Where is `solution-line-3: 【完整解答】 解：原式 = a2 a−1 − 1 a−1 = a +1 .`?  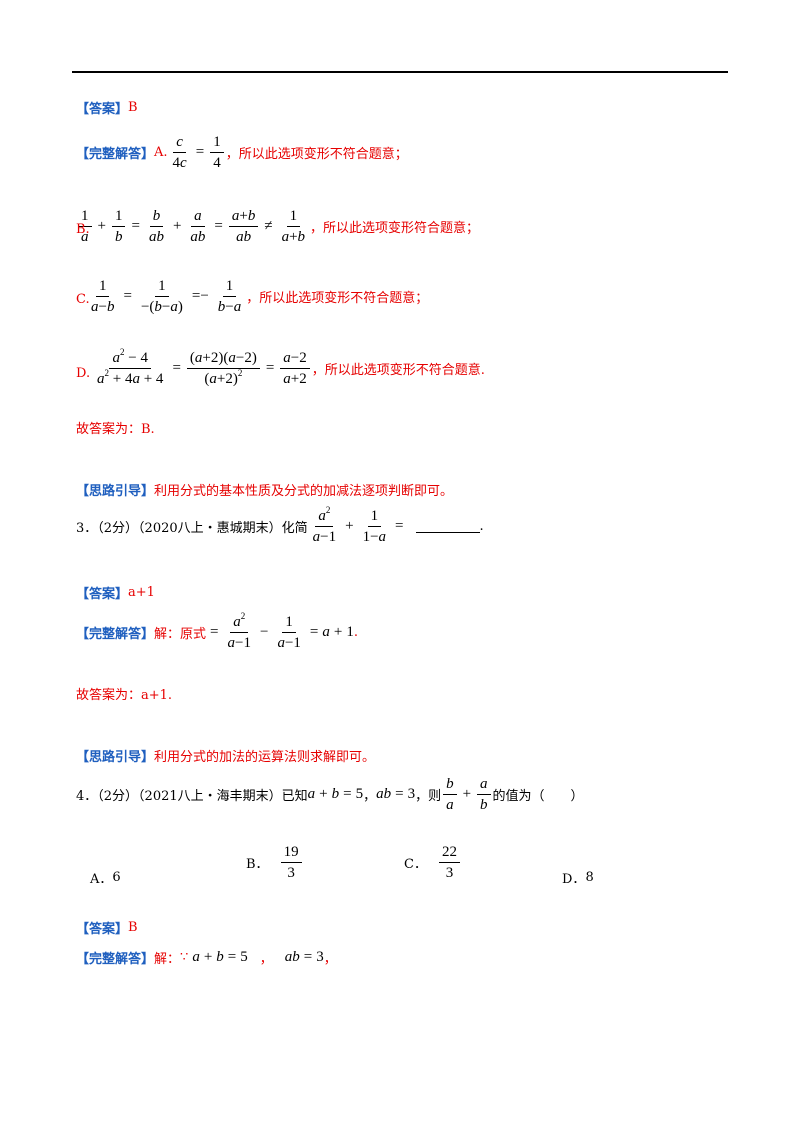
solution-line-3: 【完整解答】 解：原式 = a2 a−1 − 1 a−1 = a +1 . is located at coordinates (217, 631).